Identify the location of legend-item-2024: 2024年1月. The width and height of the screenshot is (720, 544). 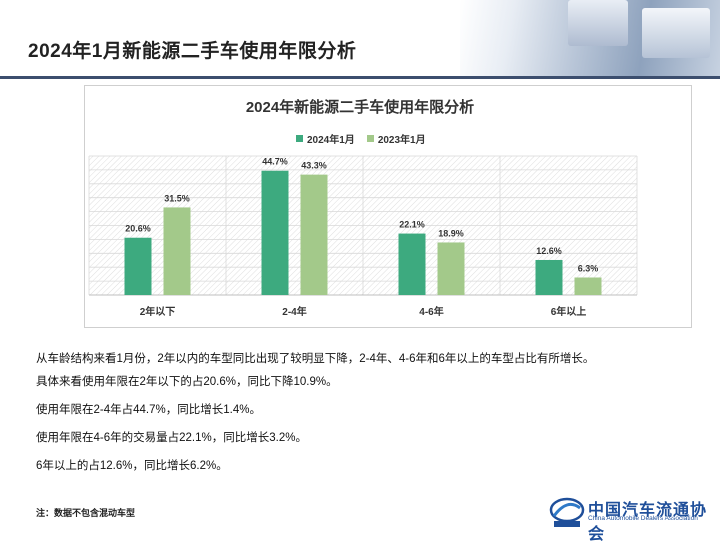
(325, 138).